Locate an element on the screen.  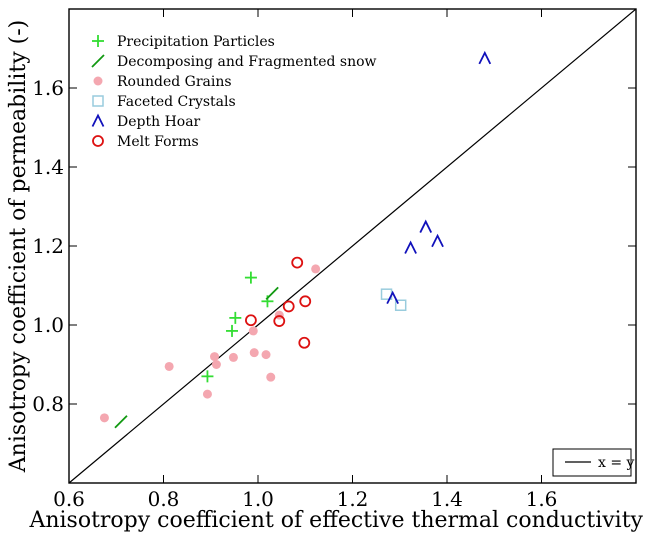
legend-swatch-plus is located at coordinates (98, 41).